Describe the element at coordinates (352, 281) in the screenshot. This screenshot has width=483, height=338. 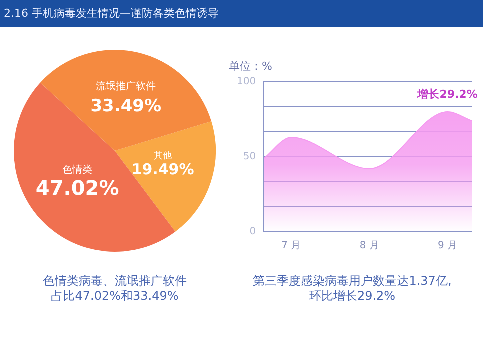
I see `text: 第三季度感染病毒用户数量达1.37亿,` at that location.